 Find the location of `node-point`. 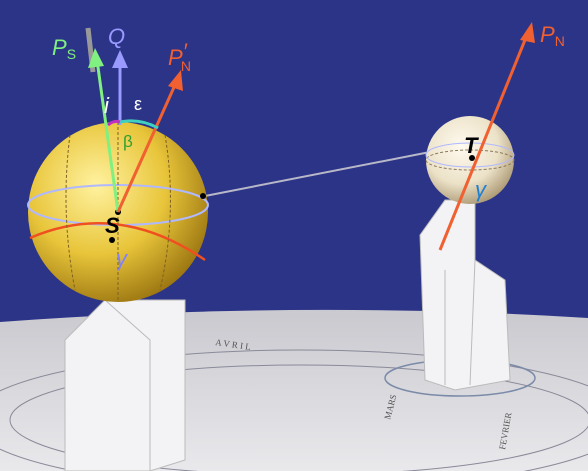

node-point is located at coordinates (203, 196).